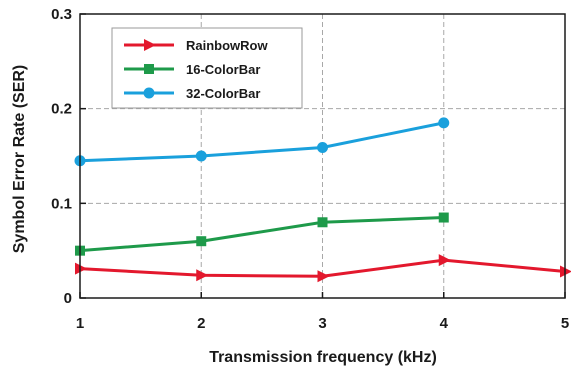 The width and height of the screenshot is (571, 372). I want to click on legend-item: 16-ColorBar, so click(192, 69).